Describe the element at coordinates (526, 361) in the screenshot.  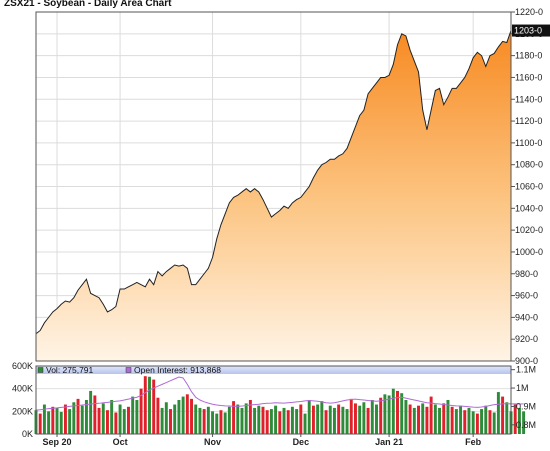
I see `price-tick-label-0: 900-0` at that location.